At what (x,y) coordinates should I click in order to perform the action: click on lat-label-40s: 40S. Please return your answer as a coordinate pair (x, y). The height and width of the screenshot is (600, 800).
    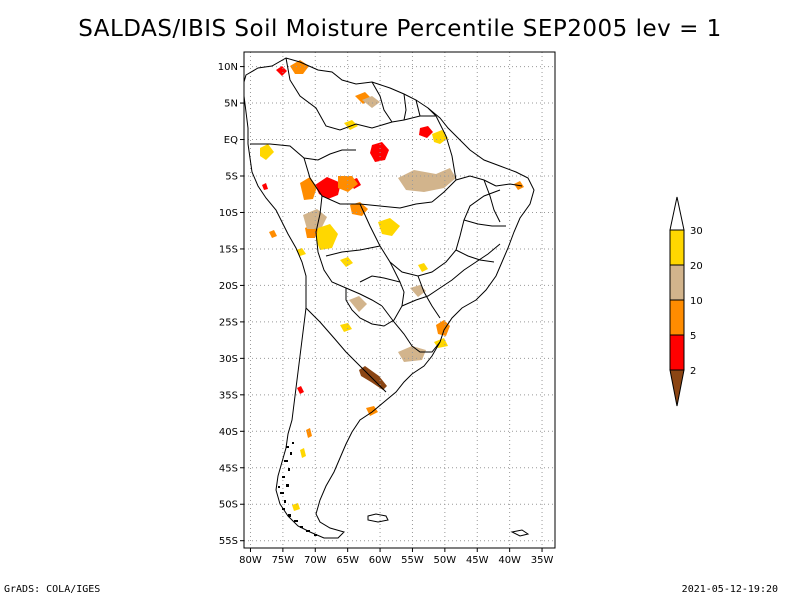
    Looking at the image, I should click on (228, 432).